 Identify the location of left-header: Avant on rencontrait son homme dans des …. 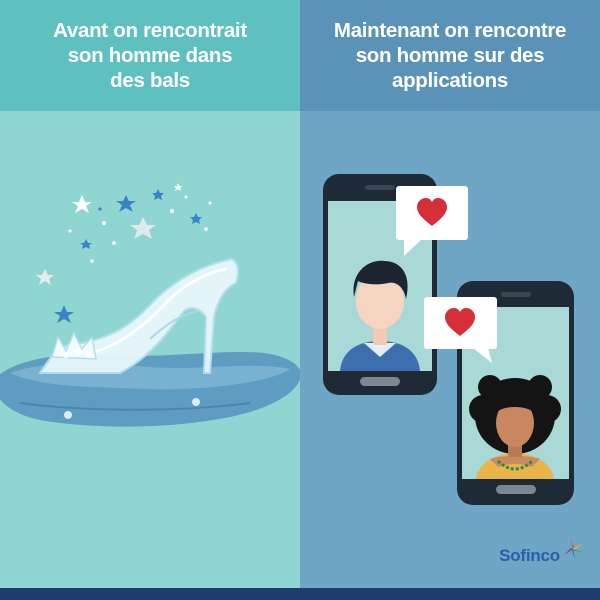
(150, 55).